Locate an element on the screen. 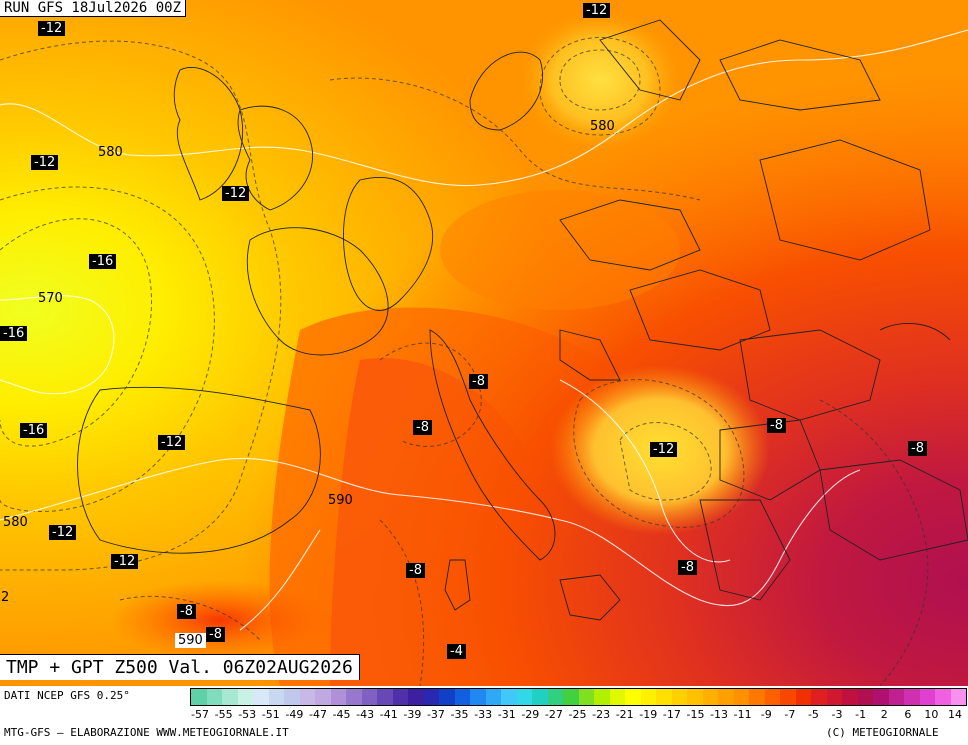 The width and height of the screenshot is (968, 745). color-scale-tick-label: -29 is located at coordinates (530, 714).